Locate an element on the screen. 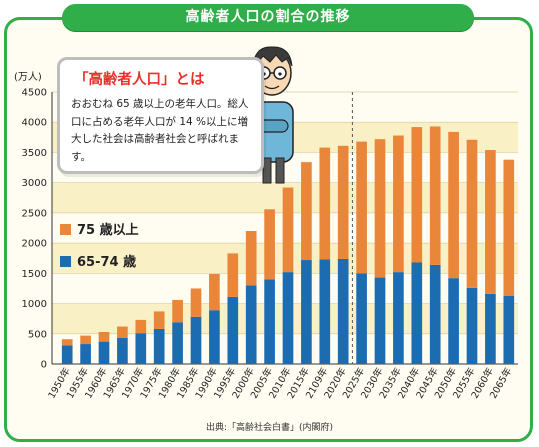 This screenshot has width=539, height=447. legend-item-75plus: 75 歳以上 is located at coordinates (99, 228).